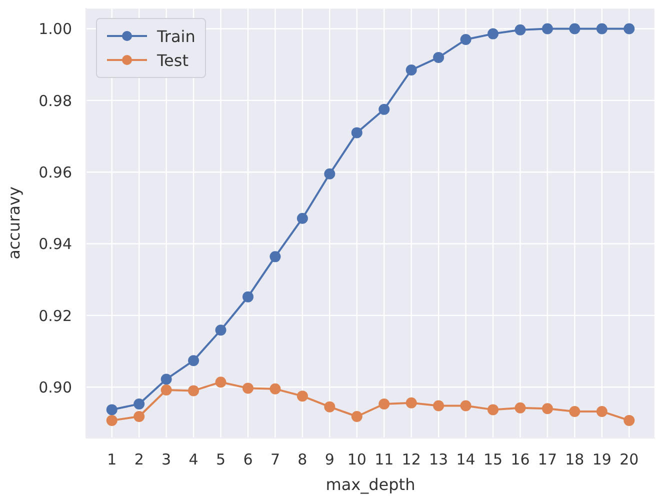 This screenshot has height=504, width=663. What do you see at coordinates (520, 459) in the screenshot?
I see `x-tick-label: 16` at bounding box center [520, 459].